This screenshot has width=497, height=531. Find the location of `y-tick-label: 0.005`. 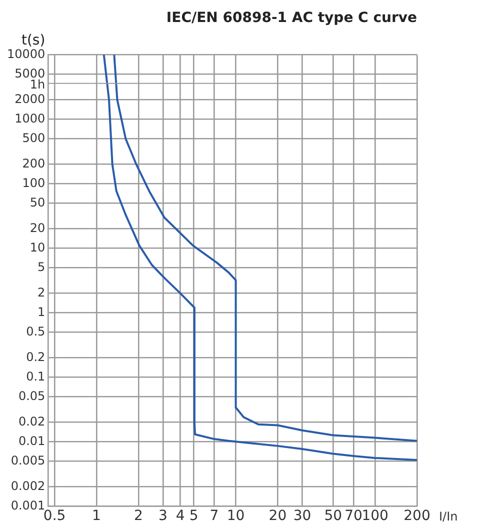

y-tick-label: 0.005 is located at coordinates (28, 460).